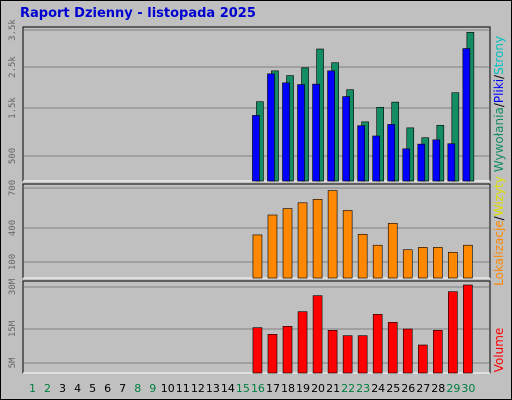 The height and width of the screenshot is (400, 512). Describe the element at coordinates (243, 388) in the screenshot. I see `x-axis-day-label: 15` at that location.